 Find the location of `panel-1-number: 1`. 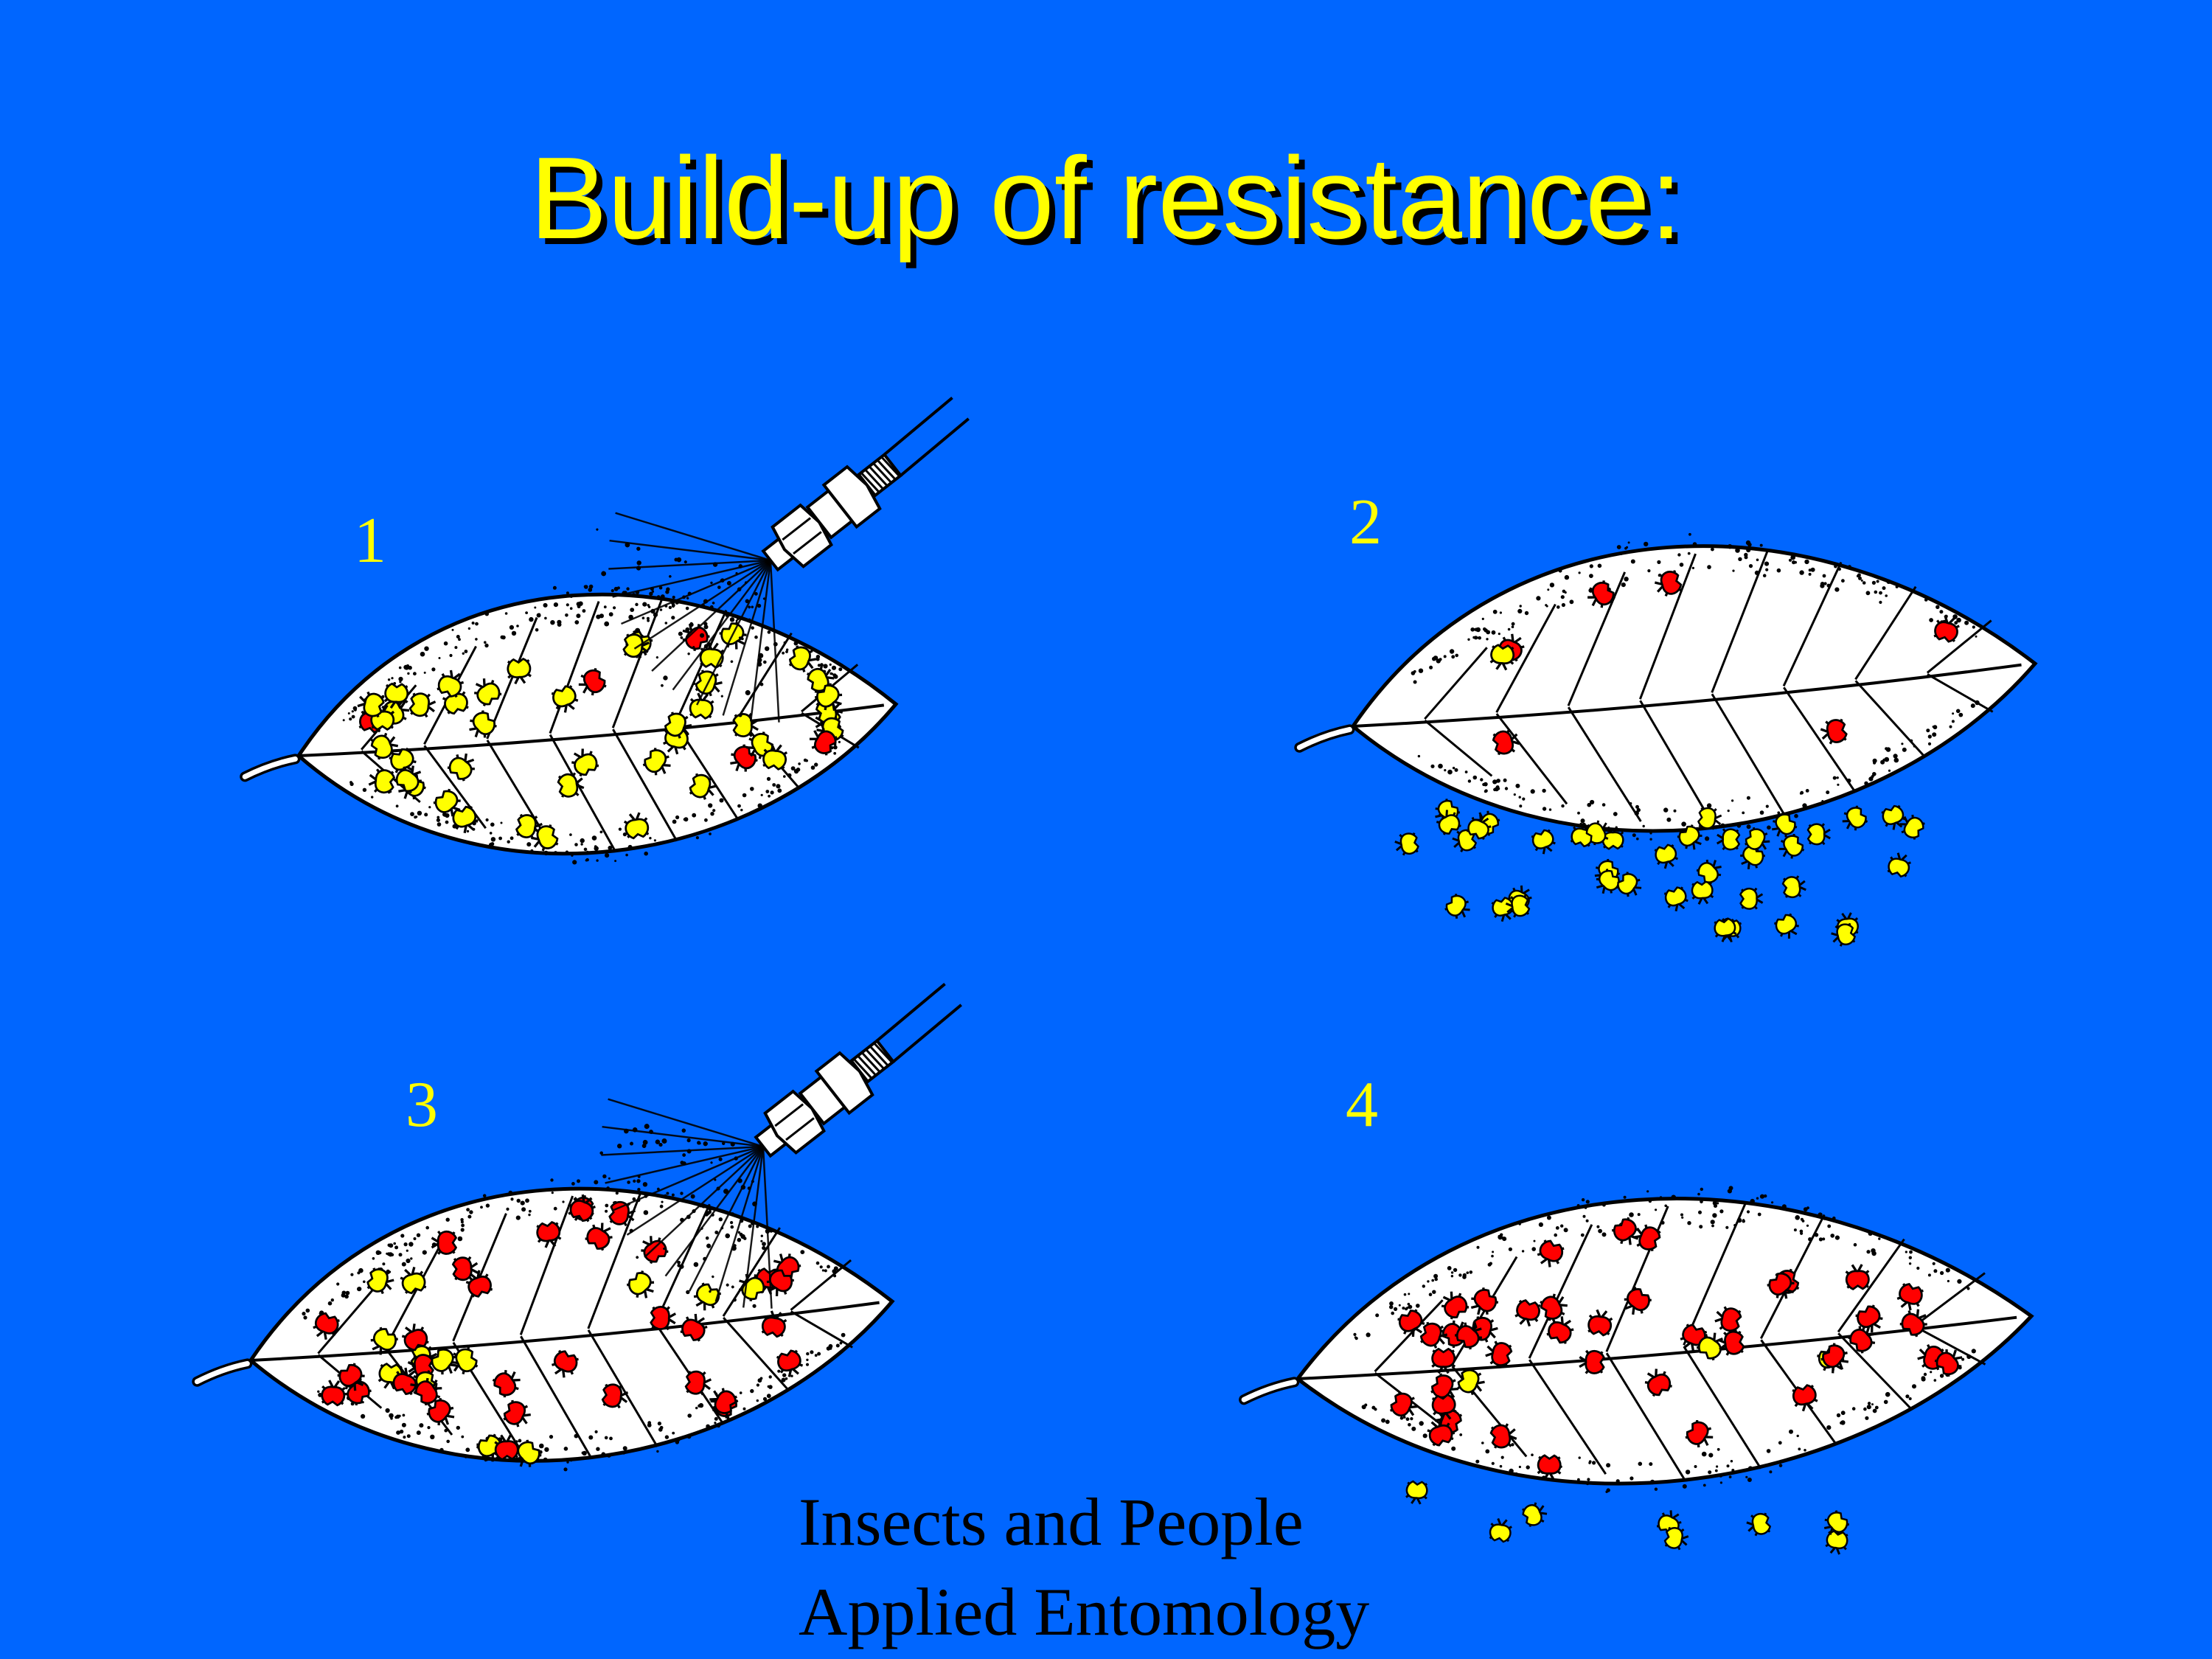

panel-1-number: 1 is located at coordinates (370, 541).